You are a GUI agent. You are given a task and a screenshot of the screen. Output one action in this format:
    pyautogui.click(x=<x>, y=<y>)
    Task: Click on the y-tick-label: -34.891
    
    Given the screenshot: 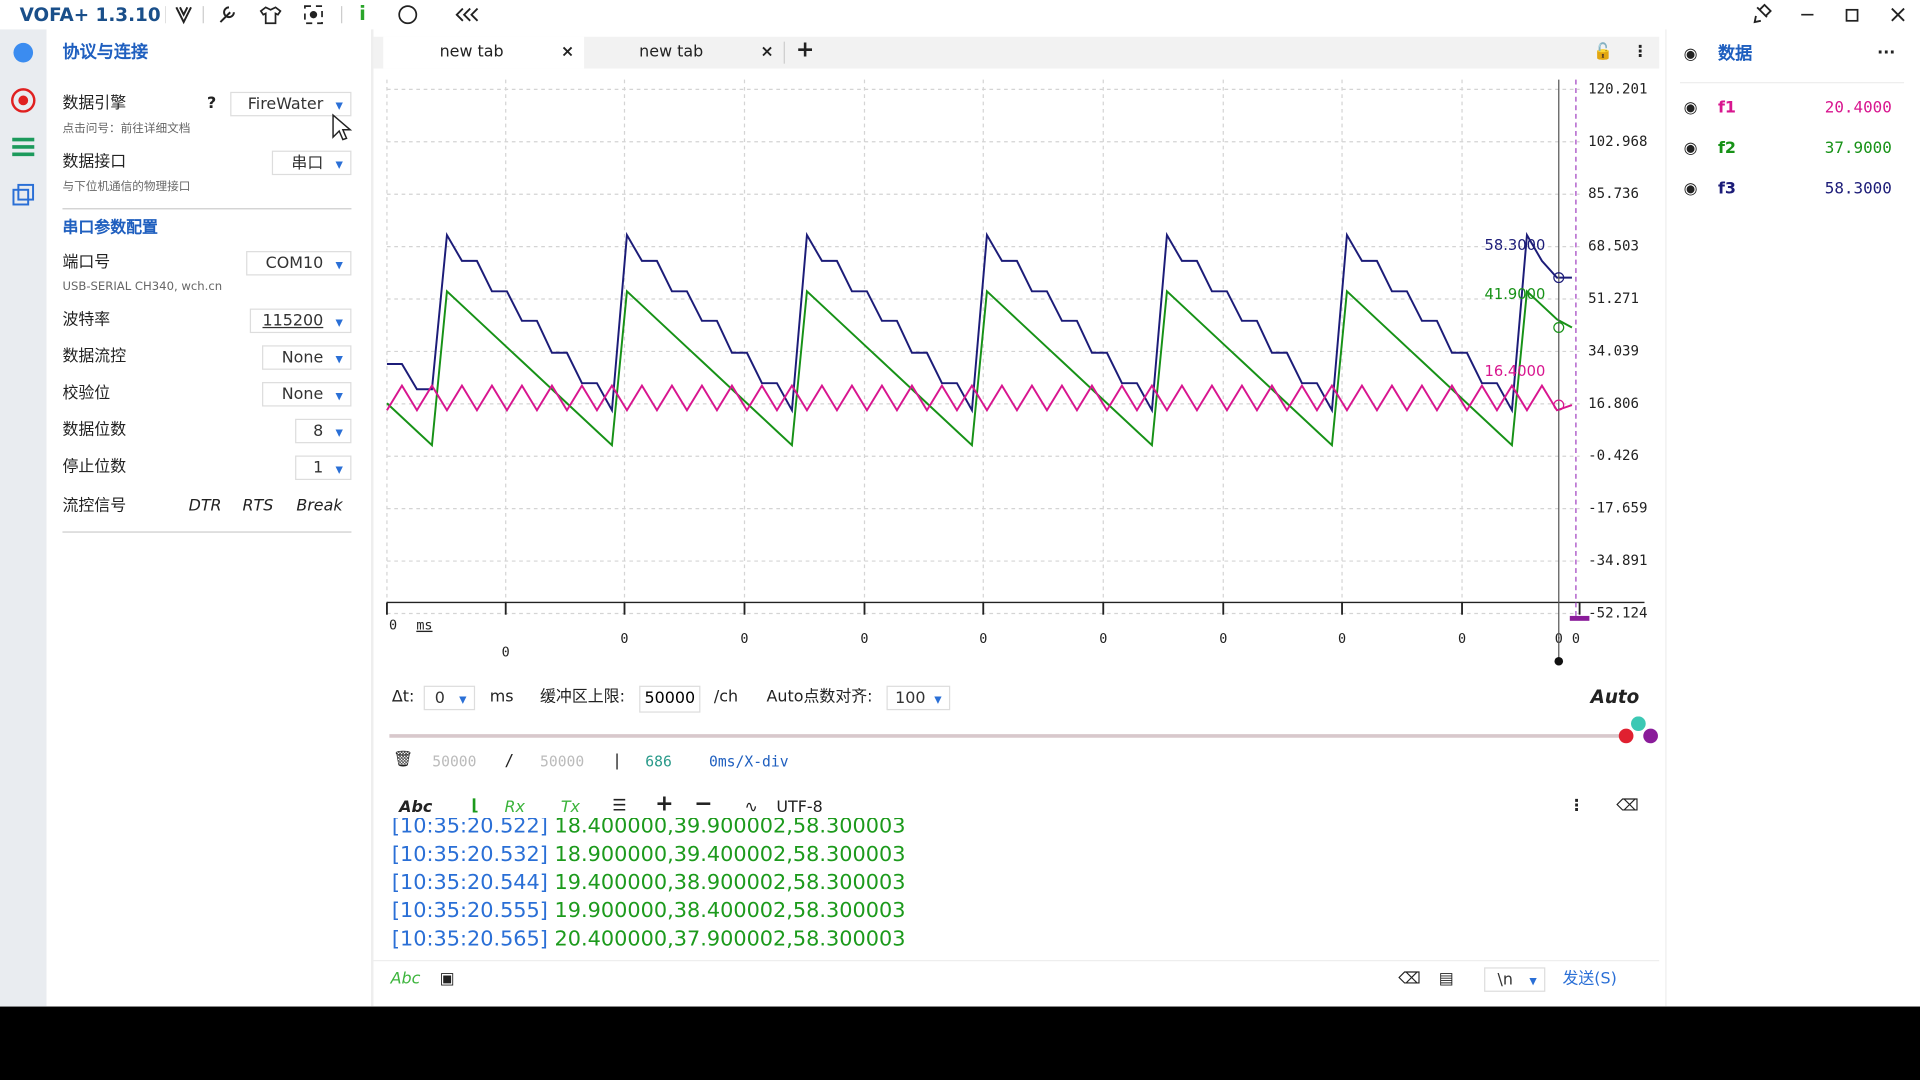 What is the action you would take?
    pyautogui.click(x=1617, y=561)
    